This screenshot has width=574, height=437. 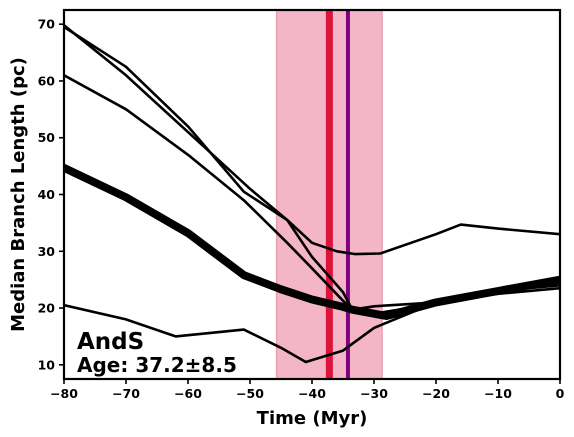 I want to click on y-tick-label: 20, so click(x=47, y=308).